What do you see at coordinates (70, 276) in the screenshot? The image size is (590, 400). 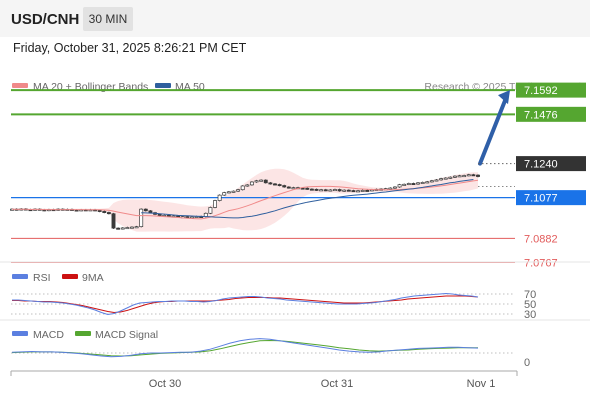 I see `rsi-ma-legend-swatch` at bounding box center [70, 276].